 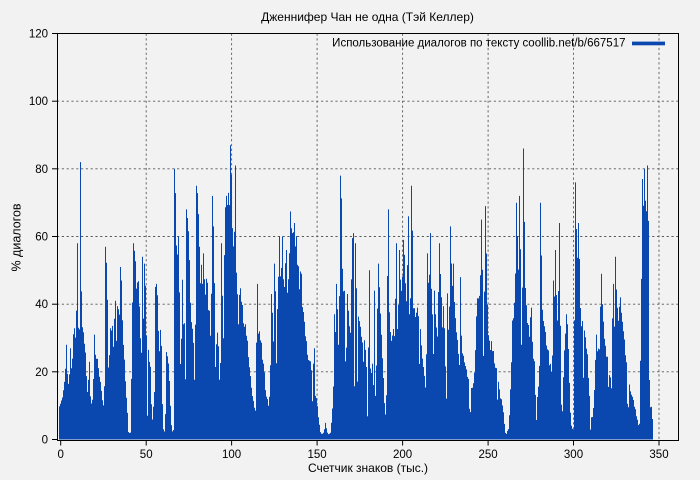 What do you see at coordinates (146, 455) in the screenshot?
I see `svg-text: 50` at bounding box center [146, 455].